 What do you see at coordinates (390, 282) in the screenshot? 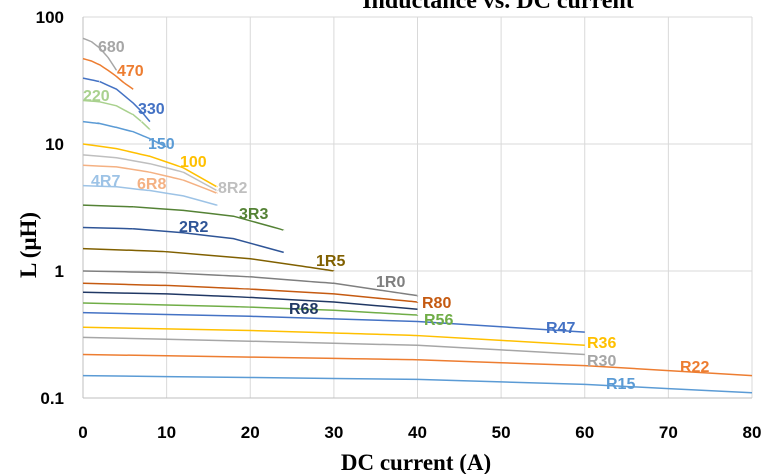
I see `series-label-1R0: 1R0` at bounding box center [390, 282].